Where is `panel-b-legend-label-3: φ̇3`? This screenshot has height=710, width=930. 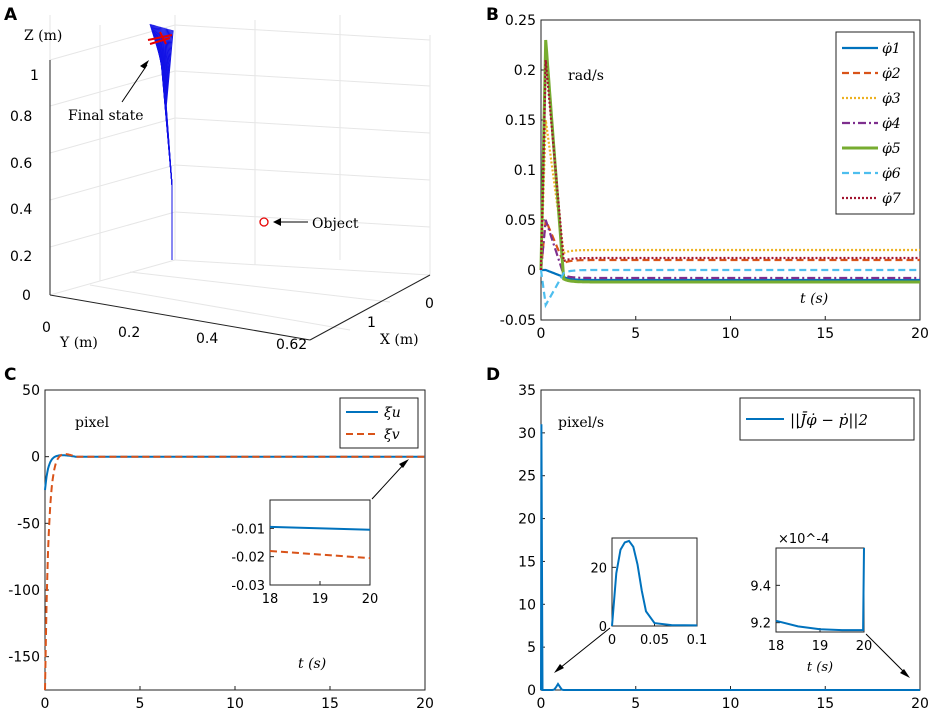
panel-b-legend-label-3: φ̇3 is located at coordinates (891, 99).